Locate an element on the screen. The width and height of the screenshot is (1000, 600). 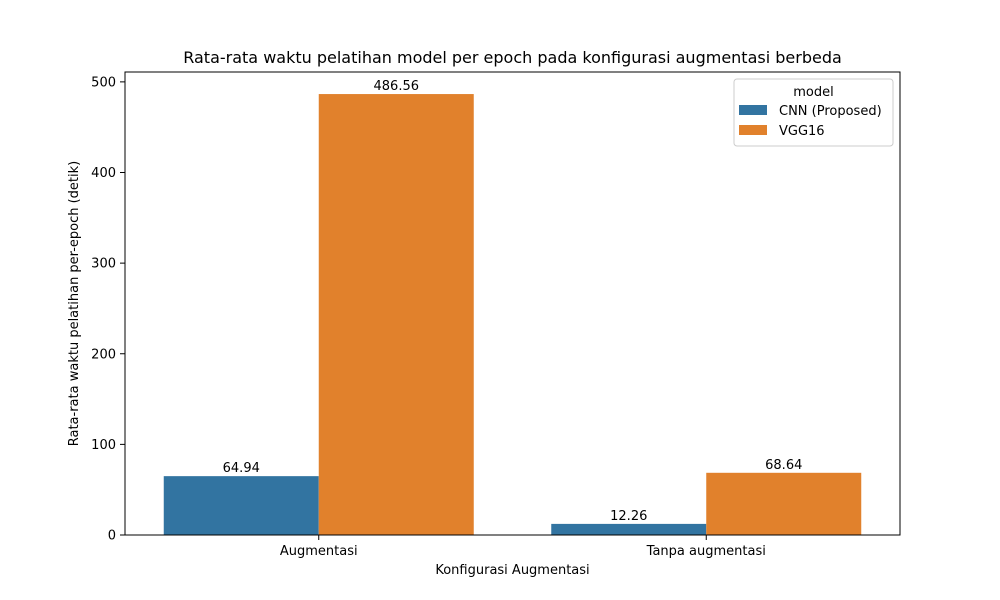
data-label: 486.56 is located at coordinates (397, 86).